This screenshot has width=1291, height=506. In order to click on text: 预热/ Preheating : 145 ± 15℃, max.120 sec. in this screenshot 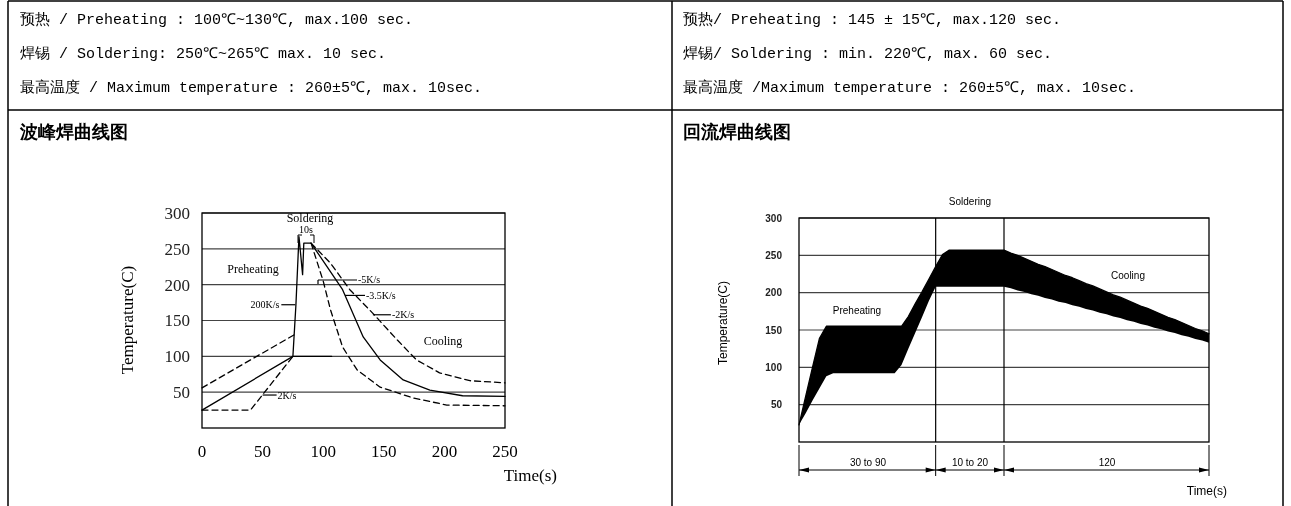, I will do `click(872, 20)`.